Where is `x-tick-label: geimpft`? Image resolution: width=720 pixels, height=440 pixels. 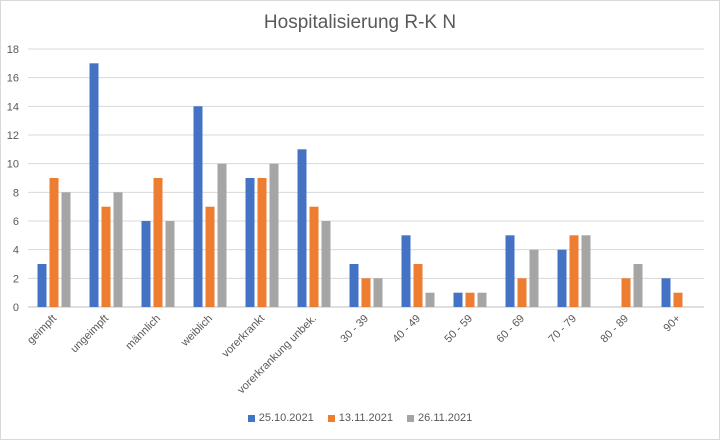
x-tick-label: geimpft is located at coordinates (42, 330).